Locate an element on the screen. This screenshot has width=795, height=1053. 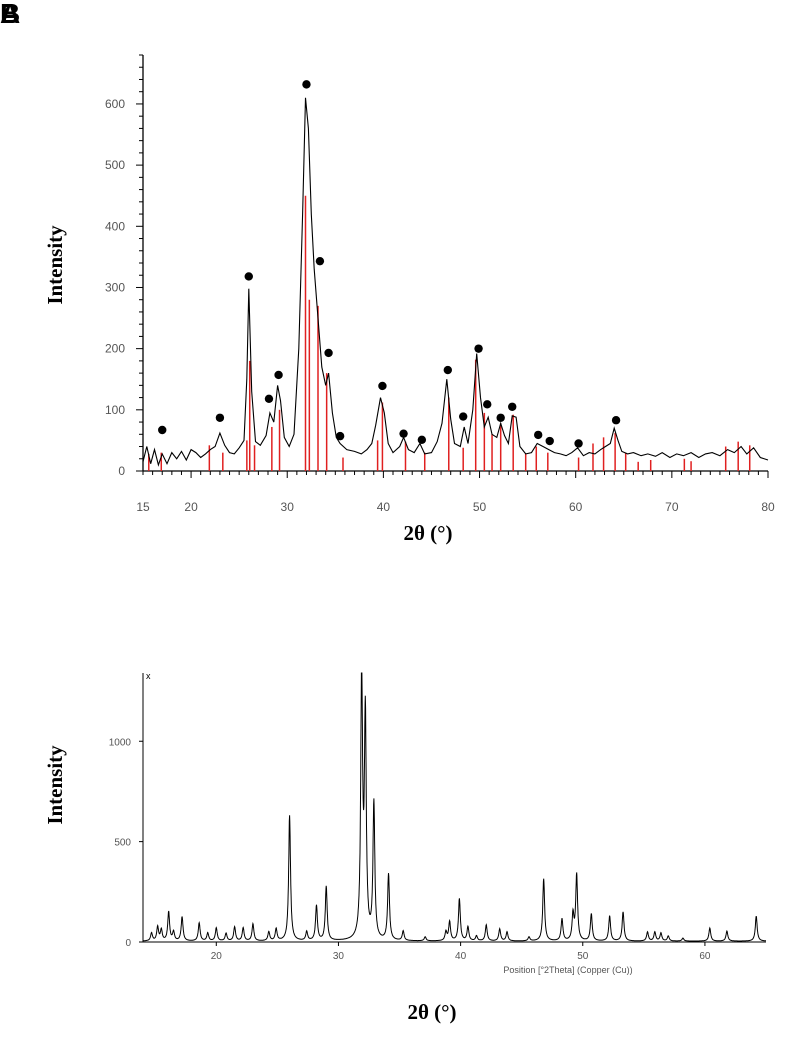
panel-letter-a: A is located at coordinates (10, 14).